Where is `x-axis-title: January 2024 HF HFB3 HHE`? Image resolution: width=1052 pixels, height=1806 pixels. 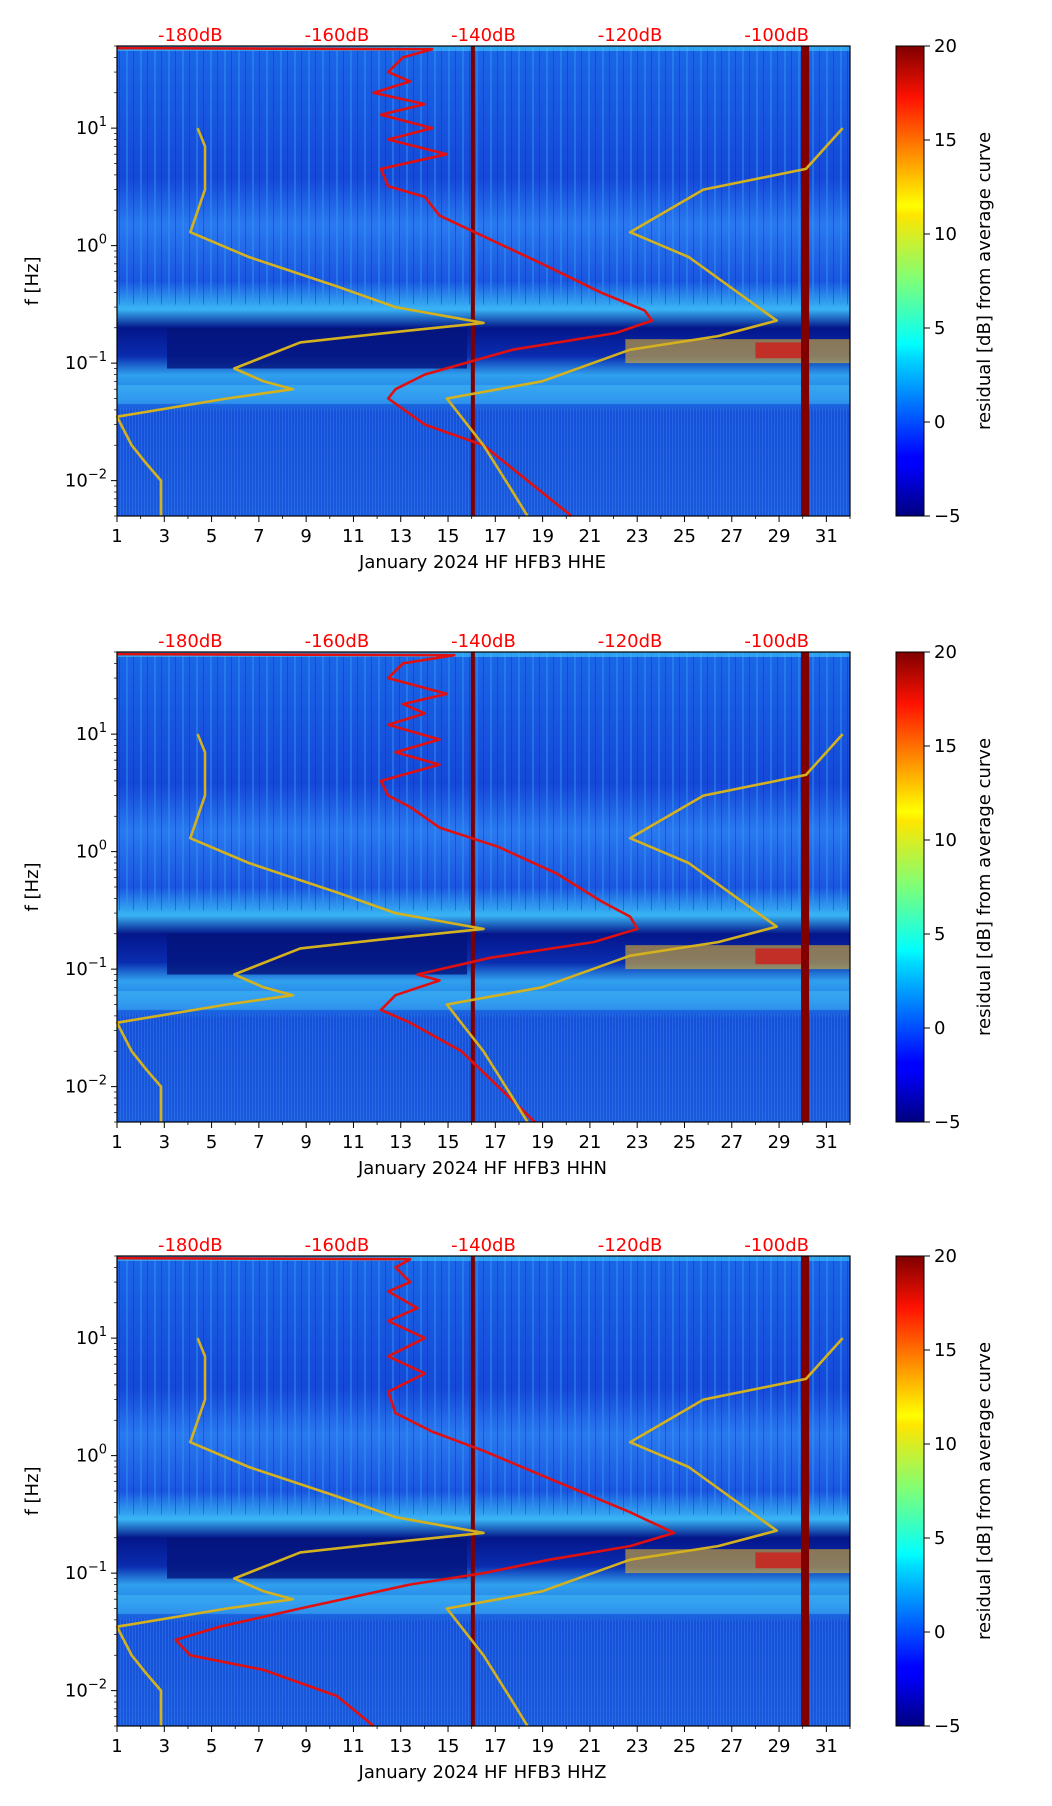
x-axis-title: January 2024 HF HFB3 HHE is located at coordinates (482, 562).